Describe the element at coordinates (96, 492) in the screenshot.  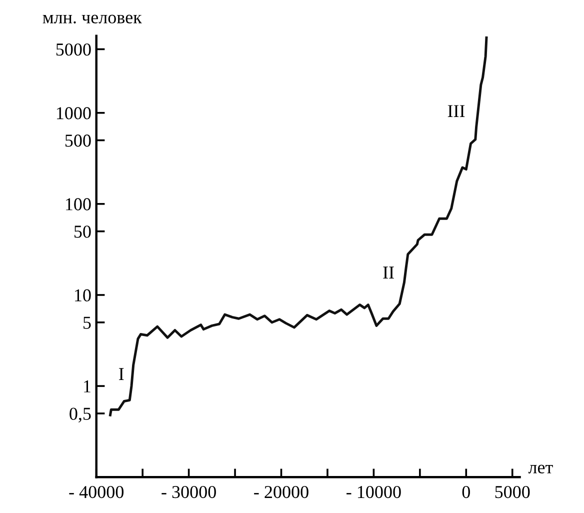
I see `x-tick-label: - 40000` at that location.